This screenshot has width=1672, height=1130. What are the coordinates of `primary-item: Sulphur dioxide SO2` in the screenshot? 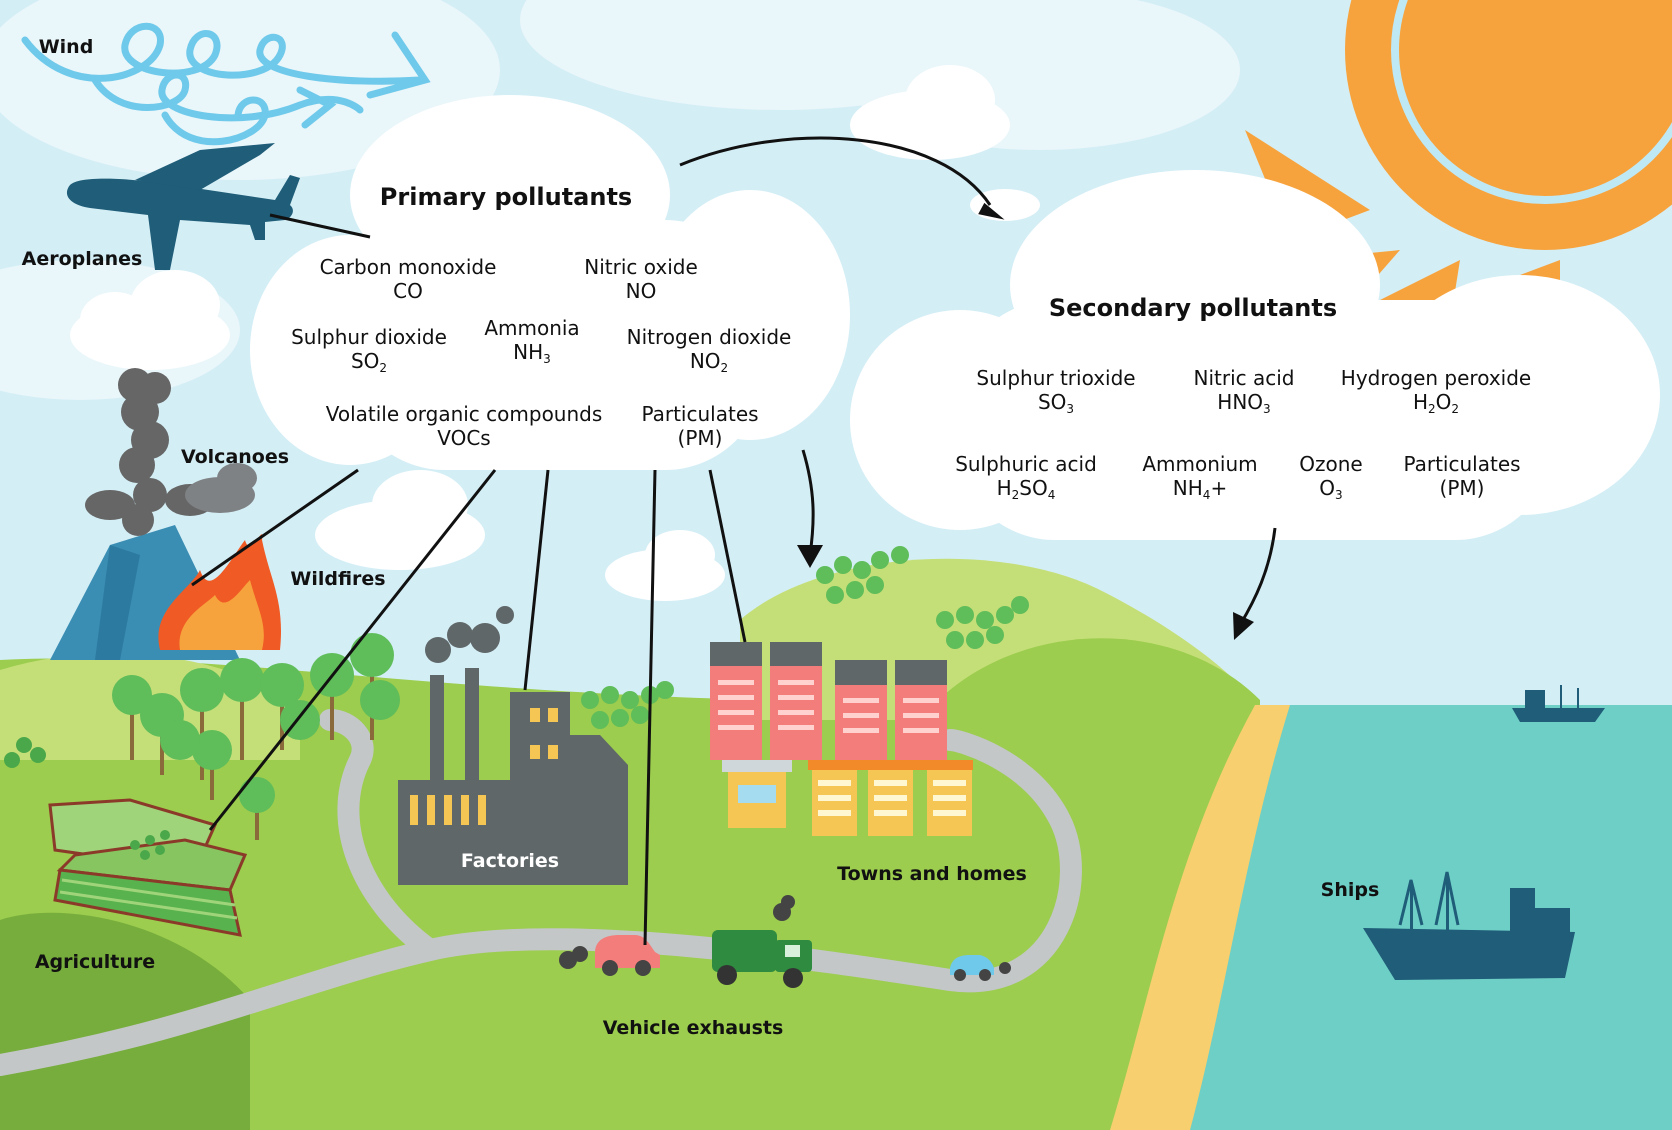 It's located at (369, 350).